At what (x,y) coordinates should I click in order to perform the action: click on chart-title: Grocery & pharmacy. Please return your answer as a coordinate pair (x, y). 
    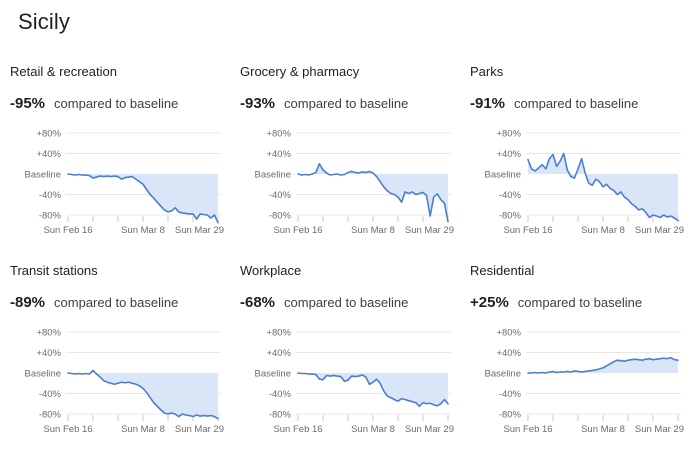
    Looking at the image, I should click on (300, 71).